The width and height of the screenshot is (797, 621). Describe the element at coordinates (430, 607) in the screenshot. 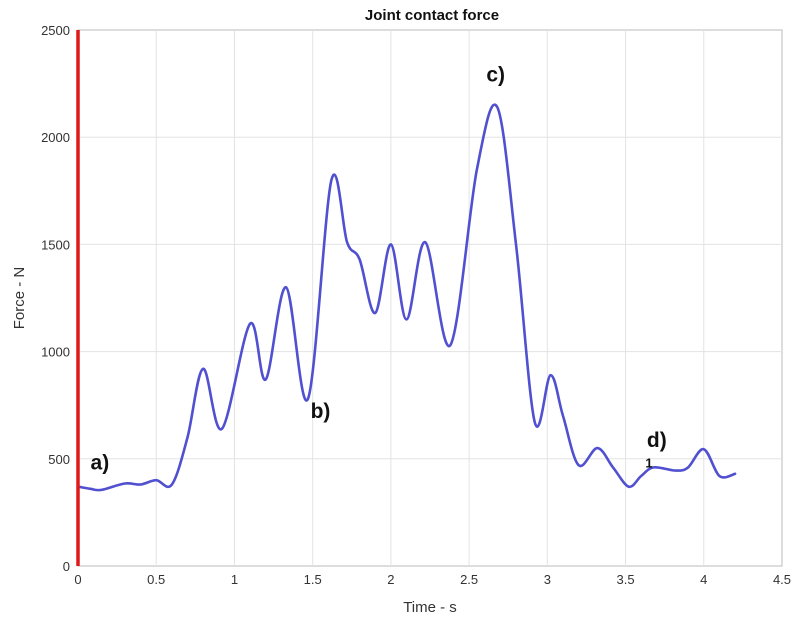

I see `x-axis-label: Time - s` at that location.